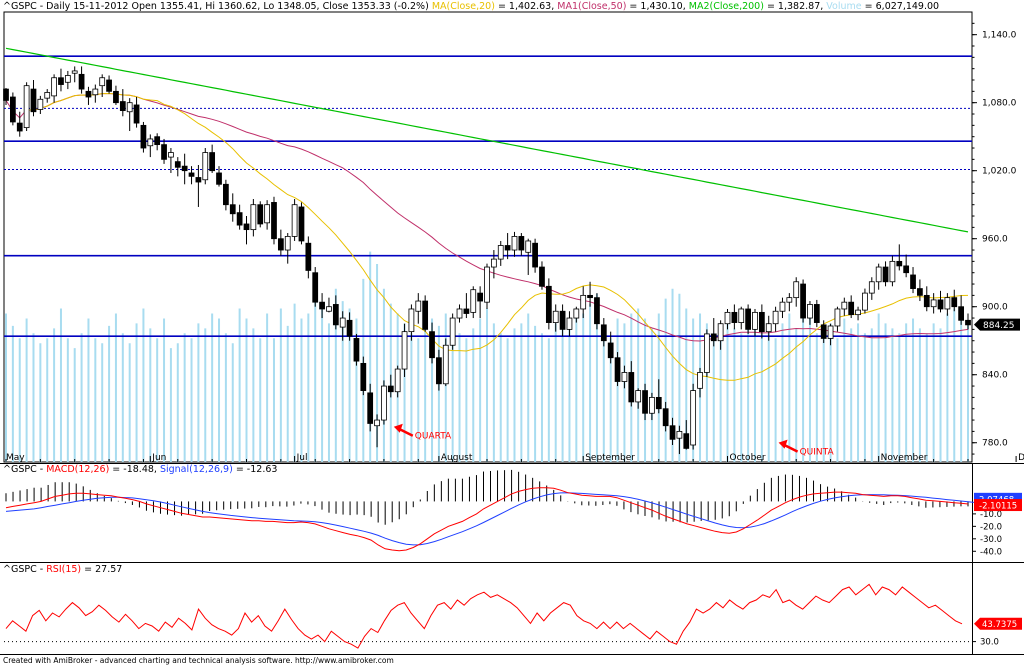 The height and width of the screenshot is (667, 1024). I want to click on rsi-panel: 30.0 43.7375, so click(513, 616).